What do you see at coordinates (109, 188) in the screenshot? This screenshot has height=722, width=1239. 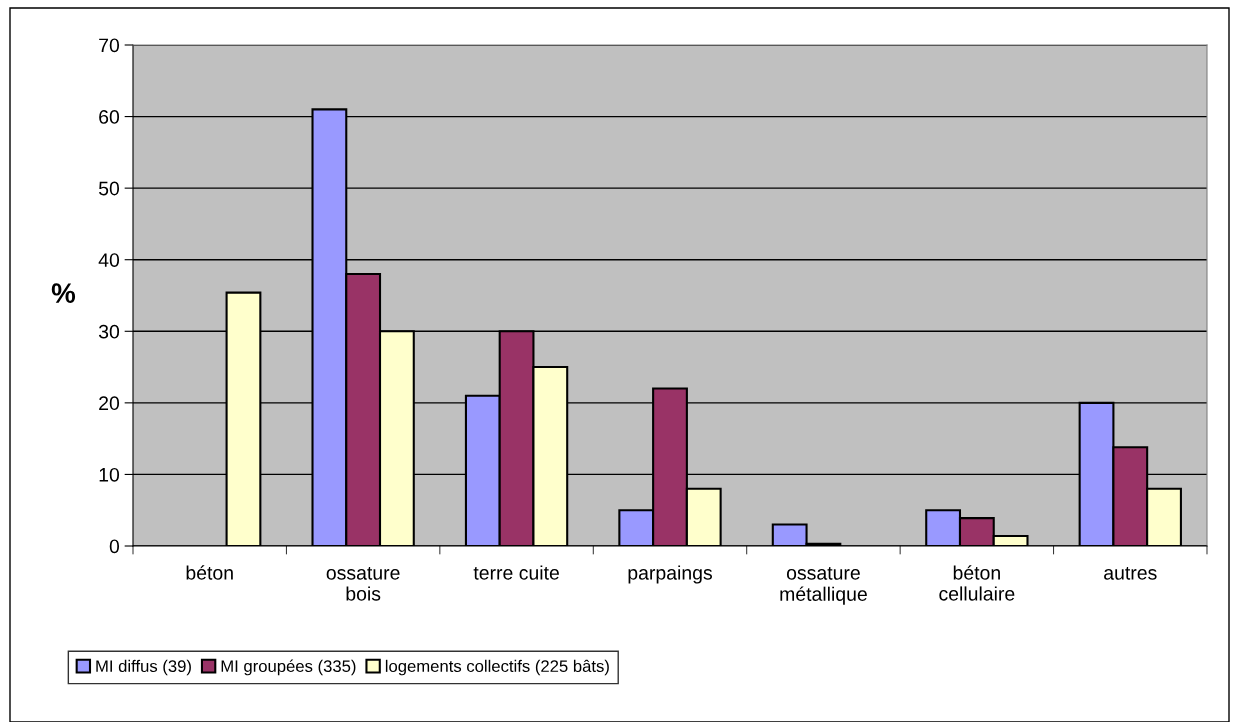 I see `y-tick-label: 50` at bounding box center [109, 188].